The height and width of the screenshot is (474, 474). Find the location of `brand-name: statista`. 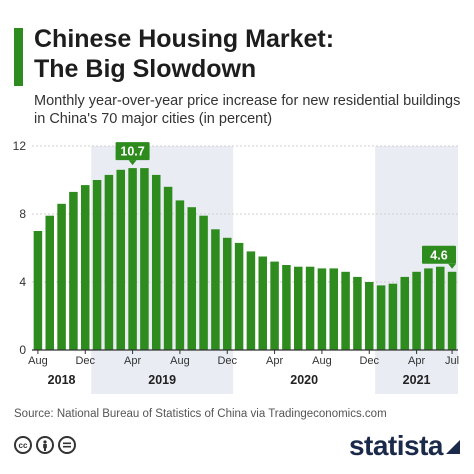

brand-name: statista is located at coordinates (396, 445).